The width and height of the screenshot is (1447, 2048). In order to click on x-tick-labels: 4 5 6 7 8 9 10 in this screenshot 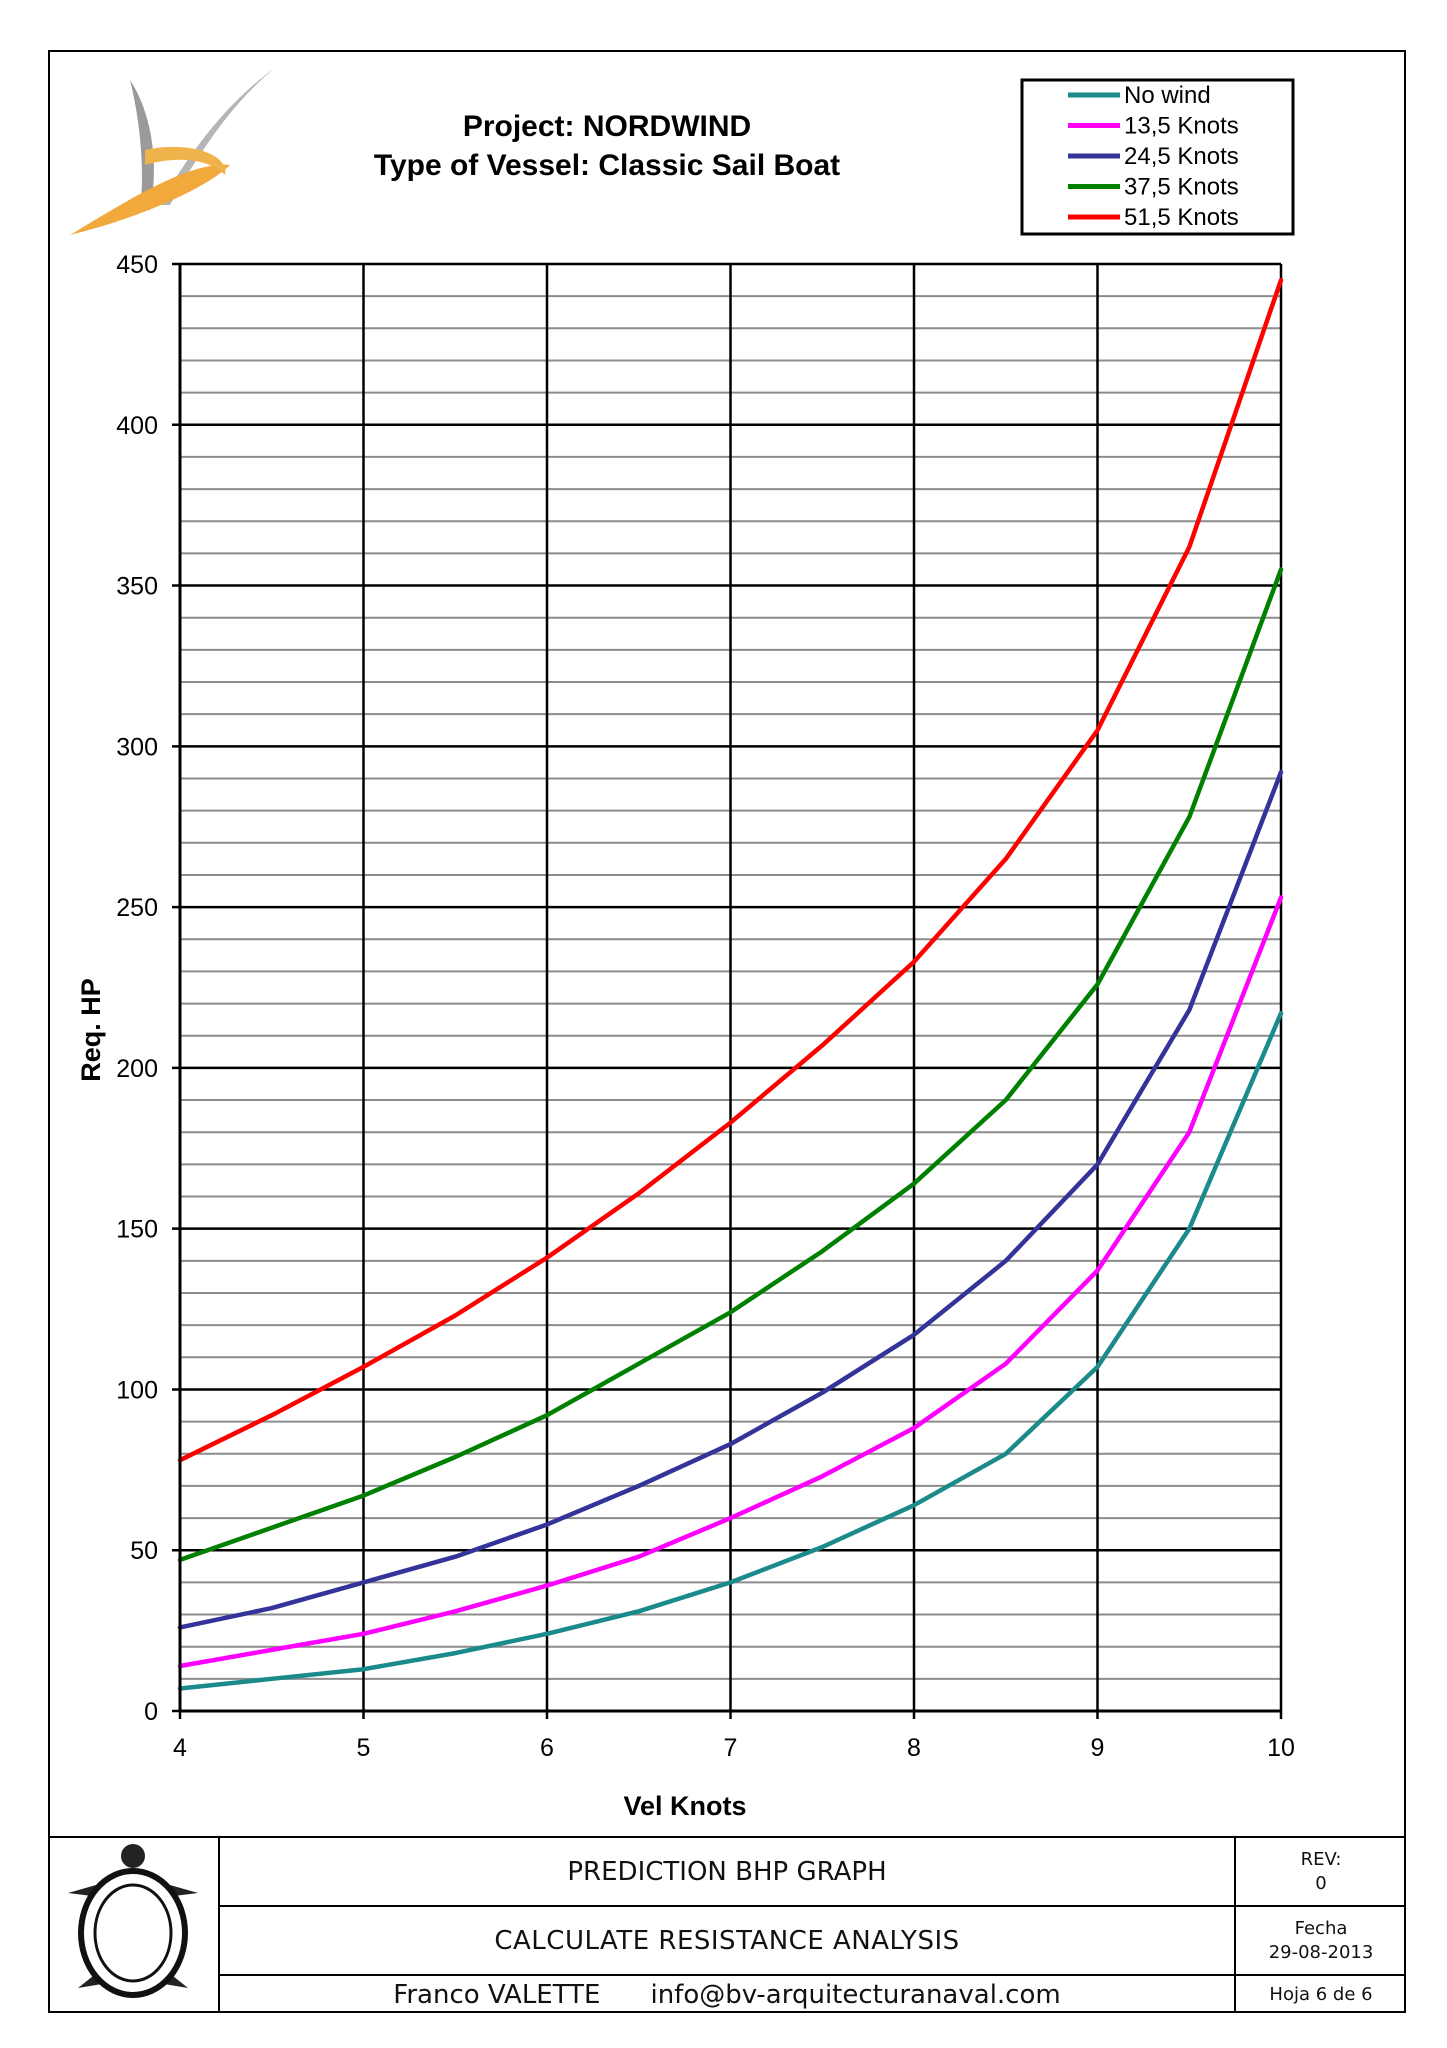, I will do `click(734, 1748)`.